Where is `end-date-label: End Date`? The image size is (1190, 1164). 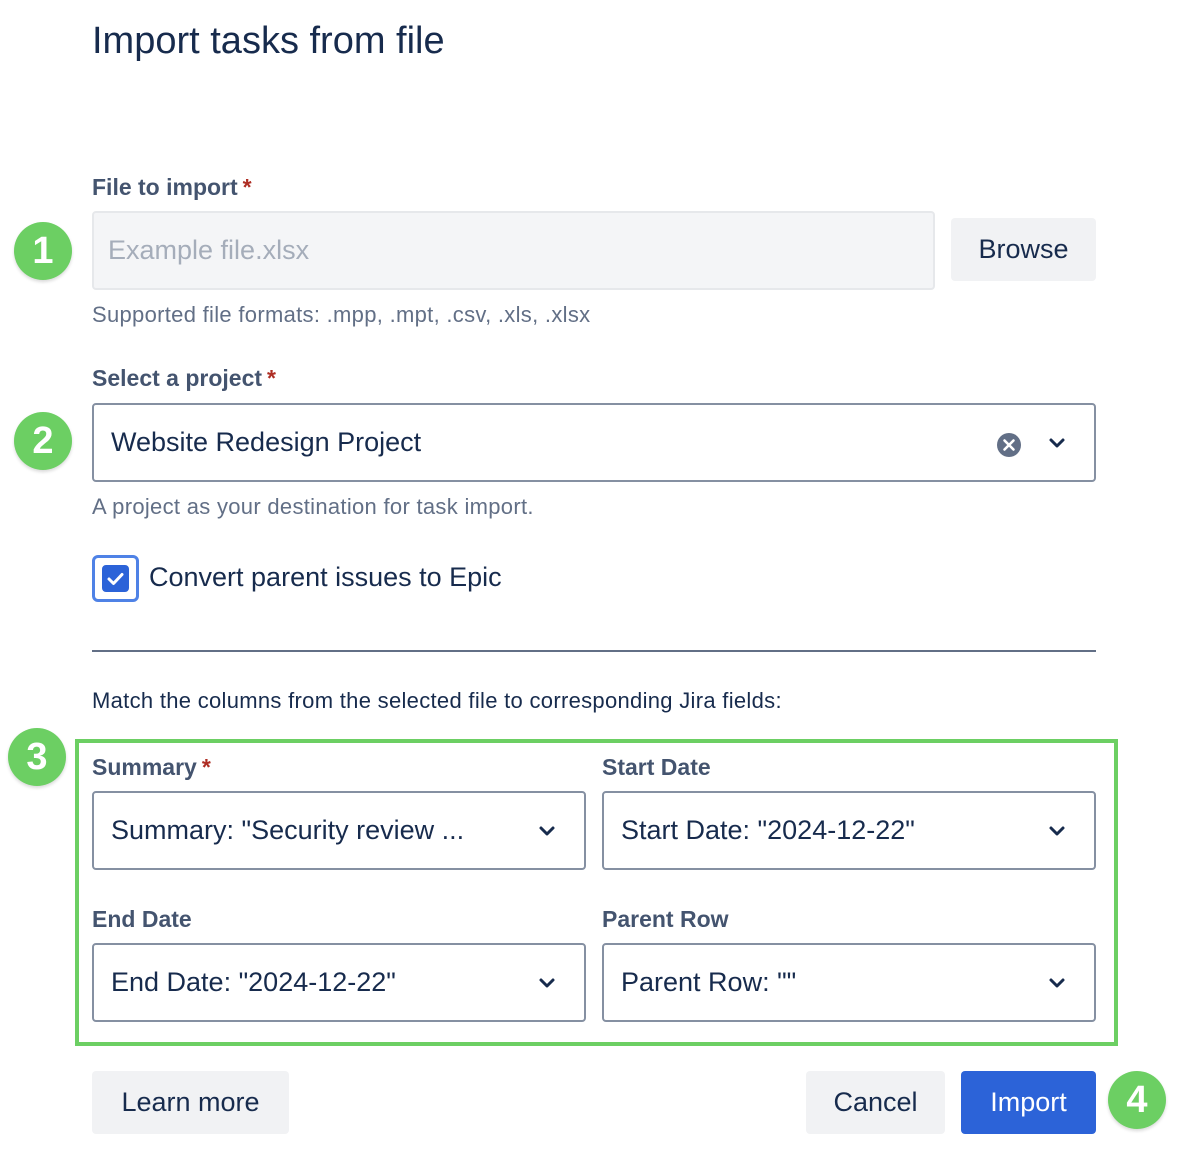 end-date-label: End Date is located at coordinates (142, 919).